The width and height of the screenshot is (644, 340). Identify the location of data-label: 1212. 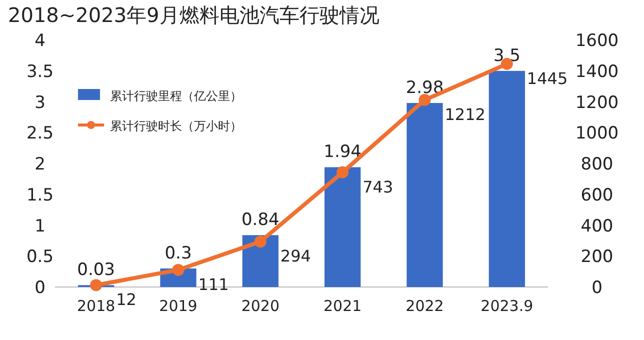
(465, 114).